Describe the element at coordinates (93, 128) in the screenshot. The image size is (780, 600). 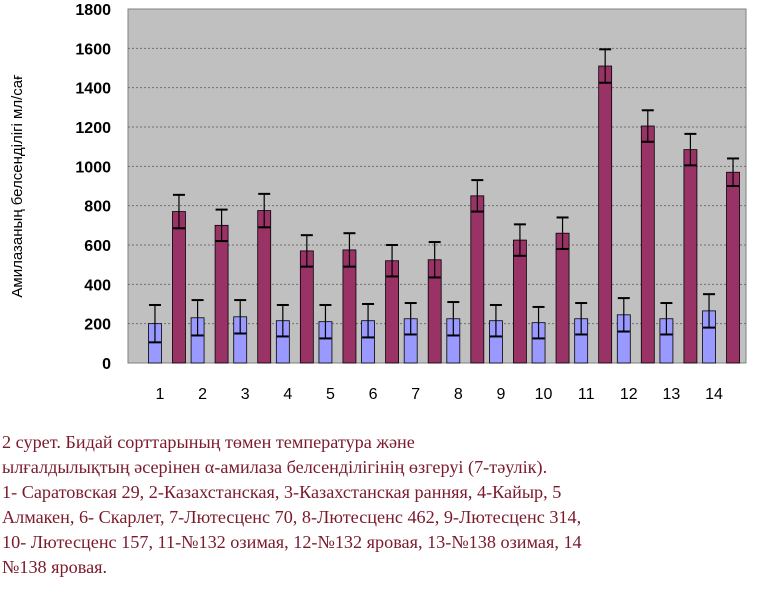
I see `y-tick-label: 1200` at that location.